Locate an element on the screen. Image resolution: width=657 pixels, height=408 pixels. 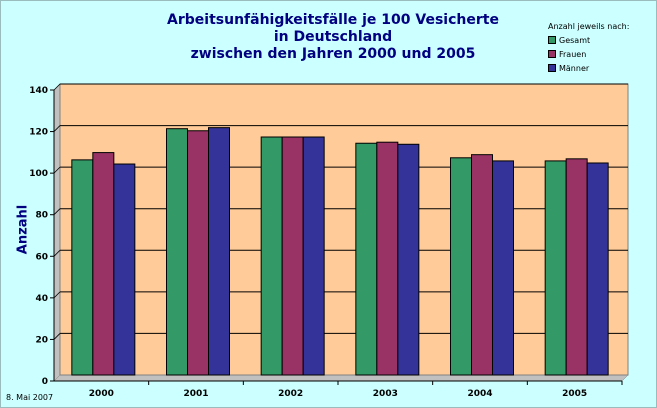
legend-swatch-maenner is located at coordinates (552, 68).